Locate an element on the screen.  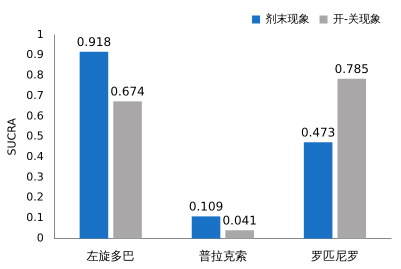
y-tick-label: 0.2 is located at coordinates (35, 197).